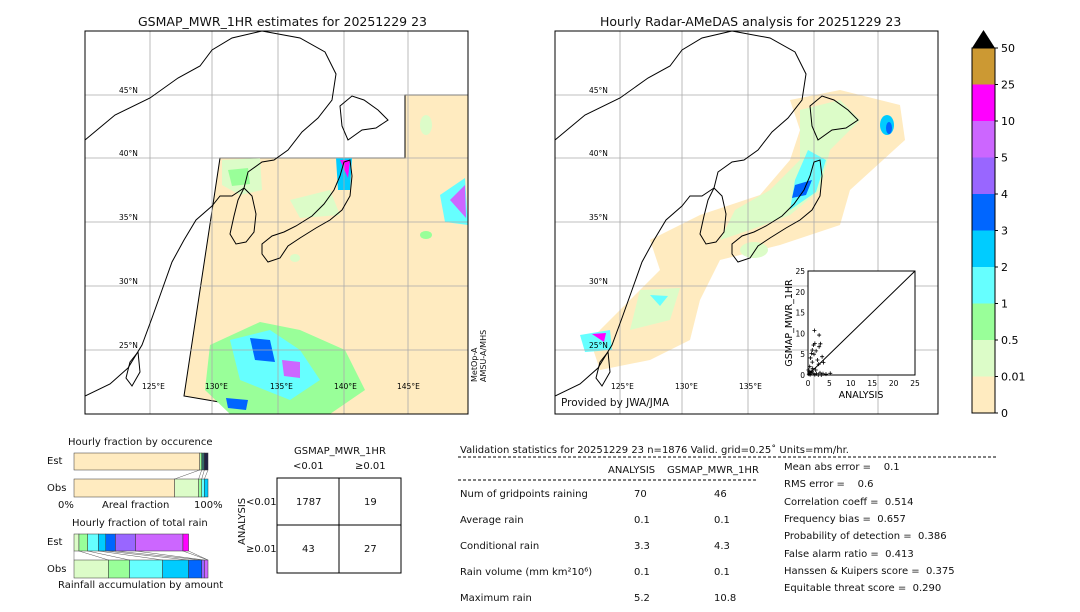  I want to click on y-tick-label: 15, so click(800, 313).